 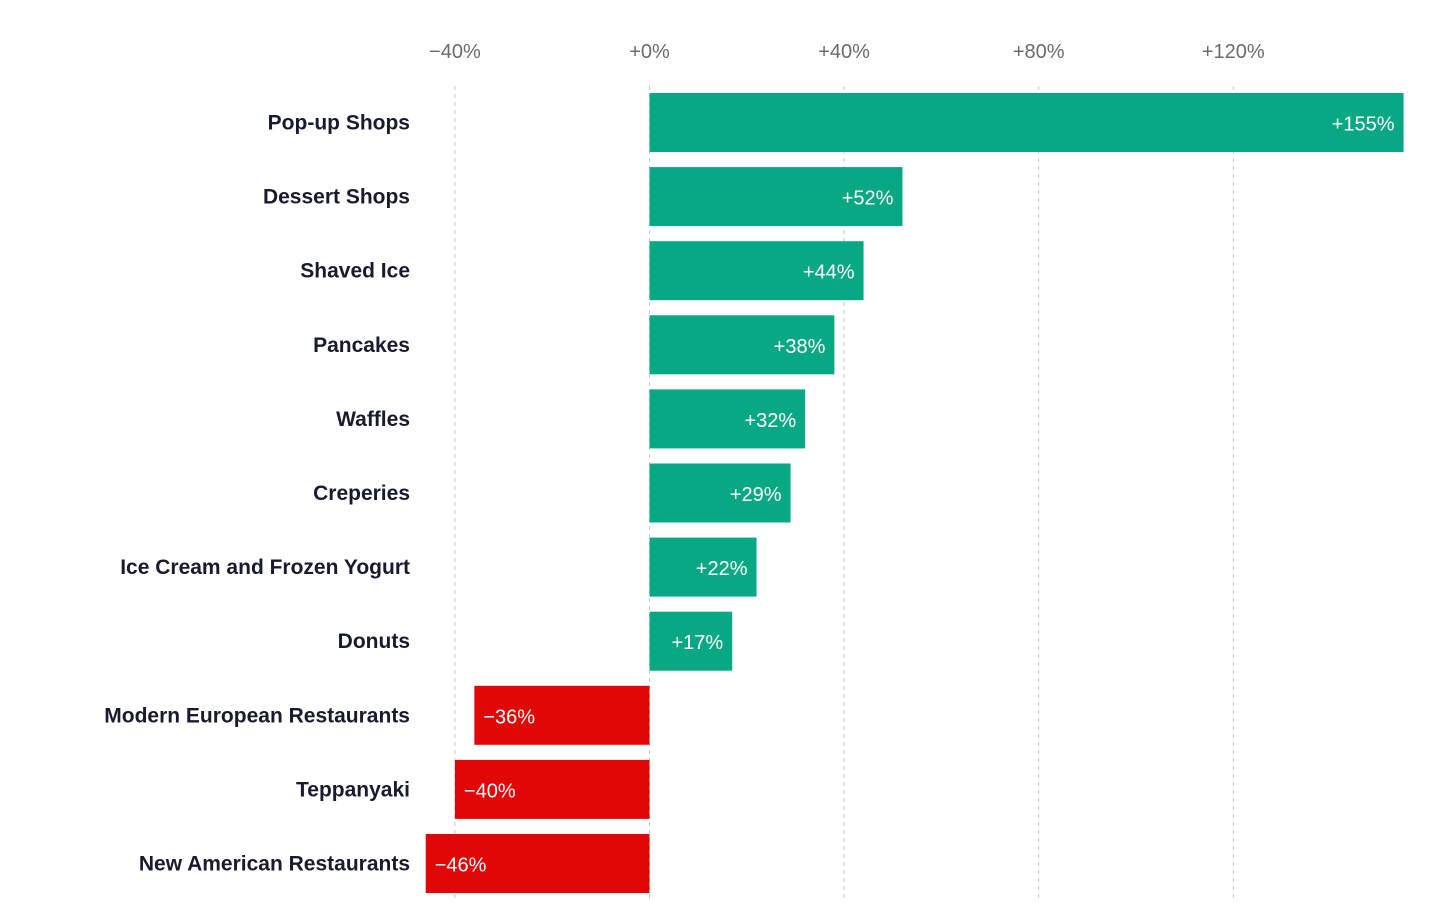 I want to click on category-label: Pop-up Shops, so click(x=339, y=123).